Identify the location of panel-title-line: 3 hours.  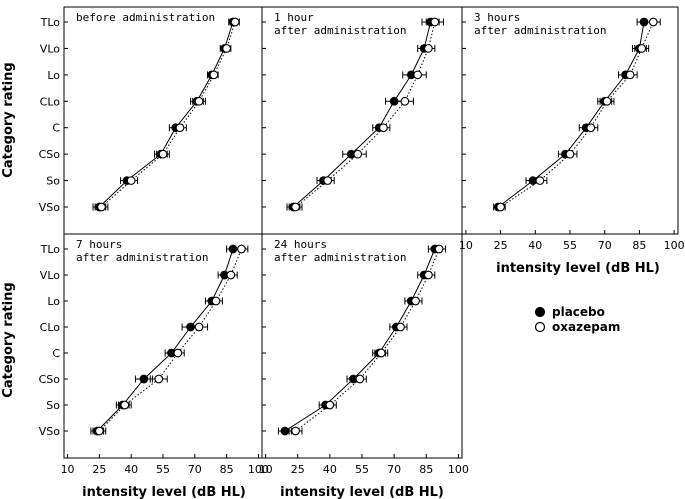
(497, 17).